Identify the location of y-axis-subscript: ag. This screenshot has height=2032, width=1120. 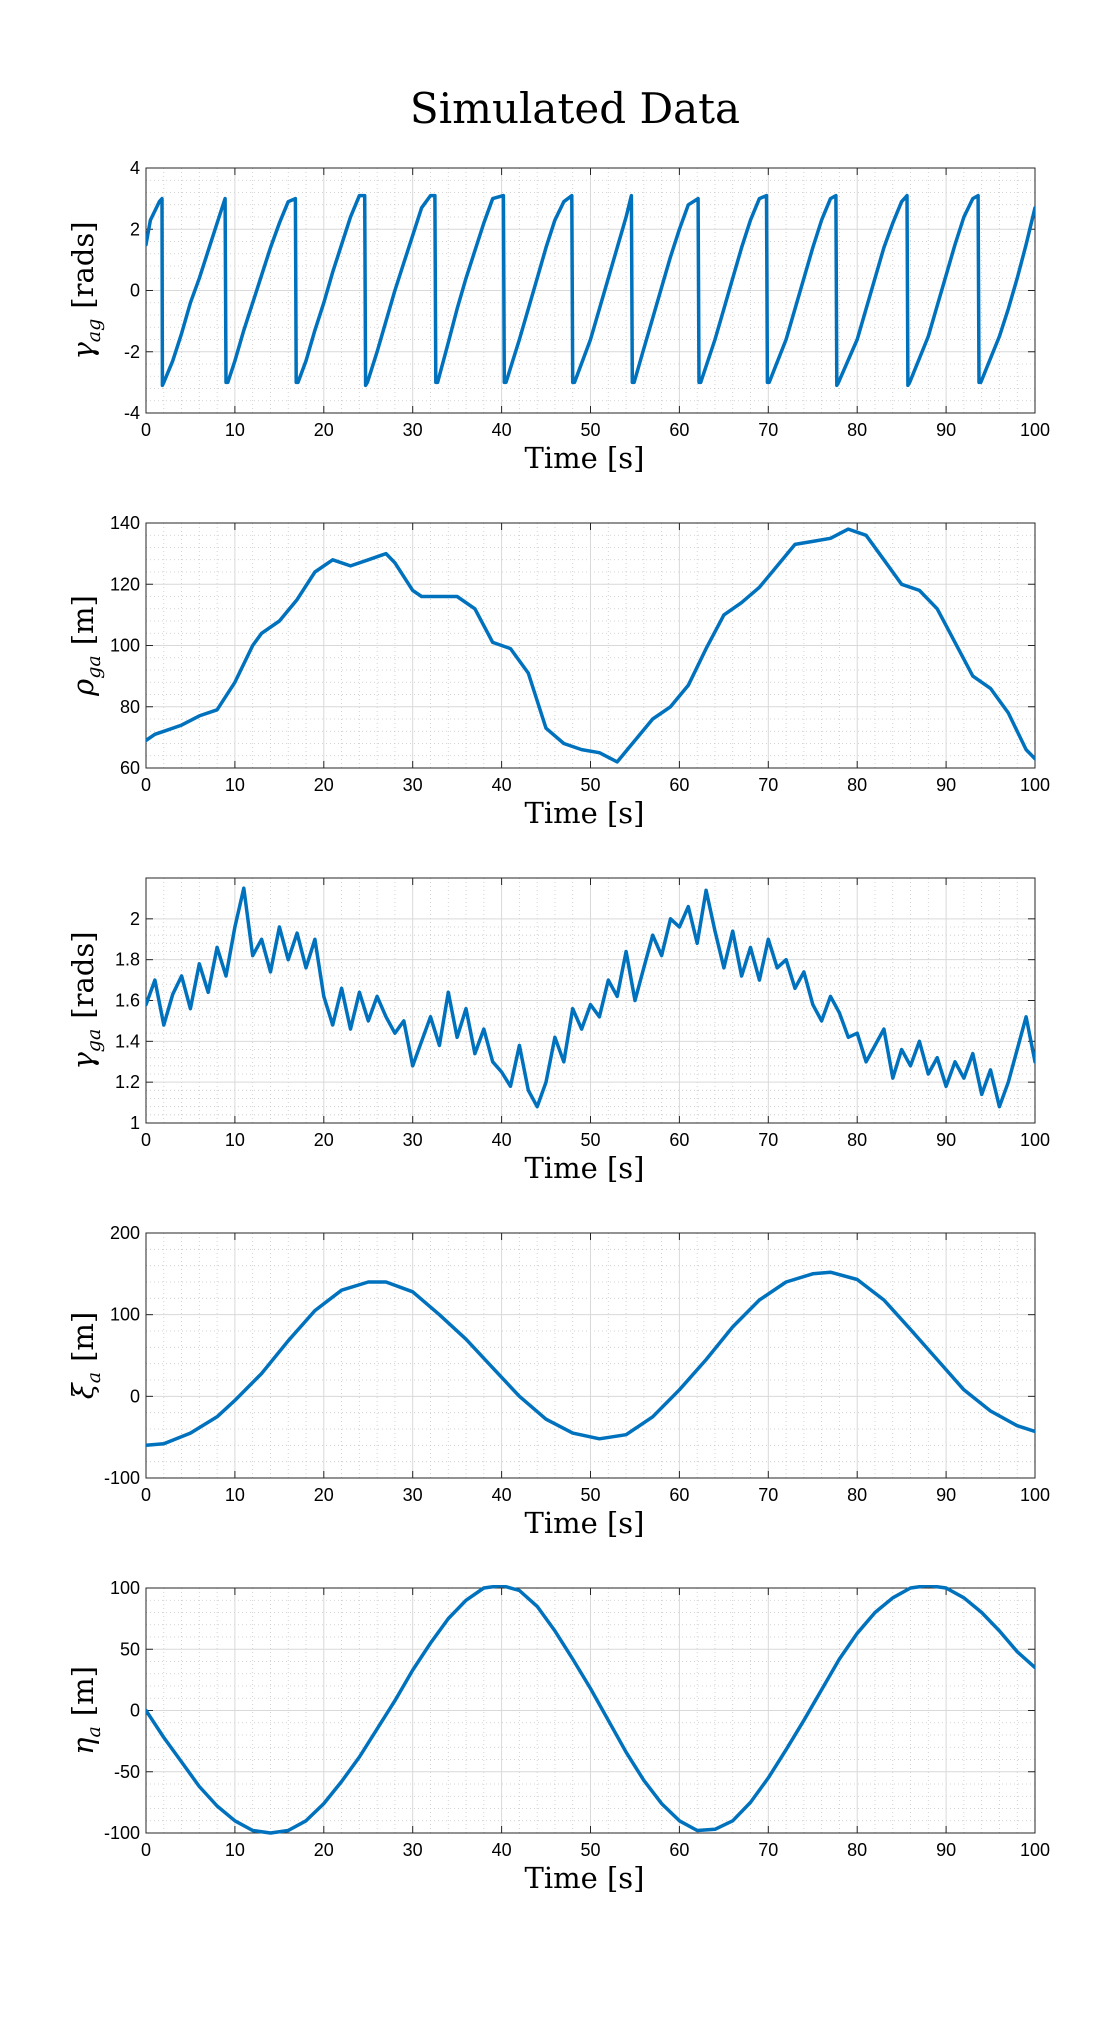
(94, 331).